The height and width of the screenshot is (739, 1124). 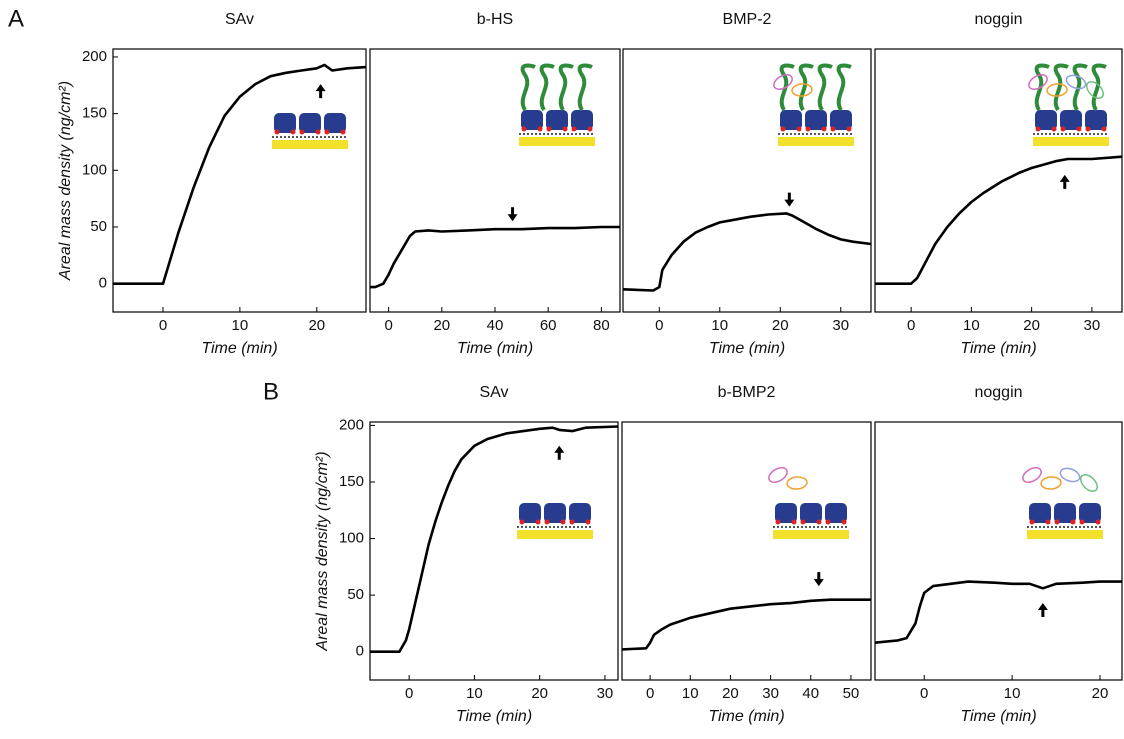 What do you see at coordinates (747, 19) in the screenshot?
I see `panel-title: BMP-2` at bounding box center [747, 19].